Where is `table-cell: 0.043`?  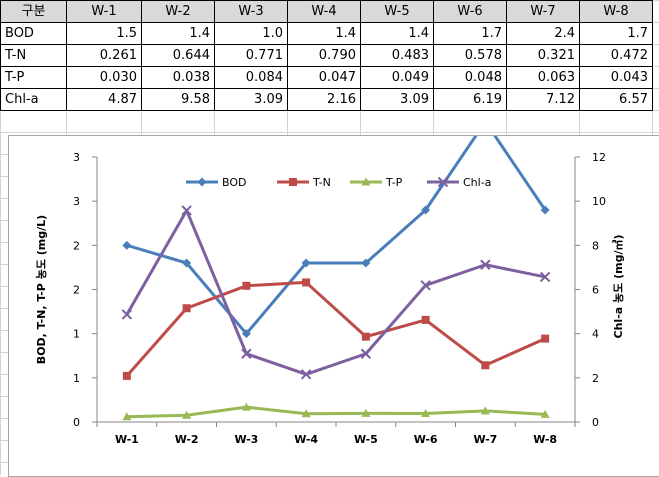 table-cell: 0.043 is located at coordinates (616, 77).